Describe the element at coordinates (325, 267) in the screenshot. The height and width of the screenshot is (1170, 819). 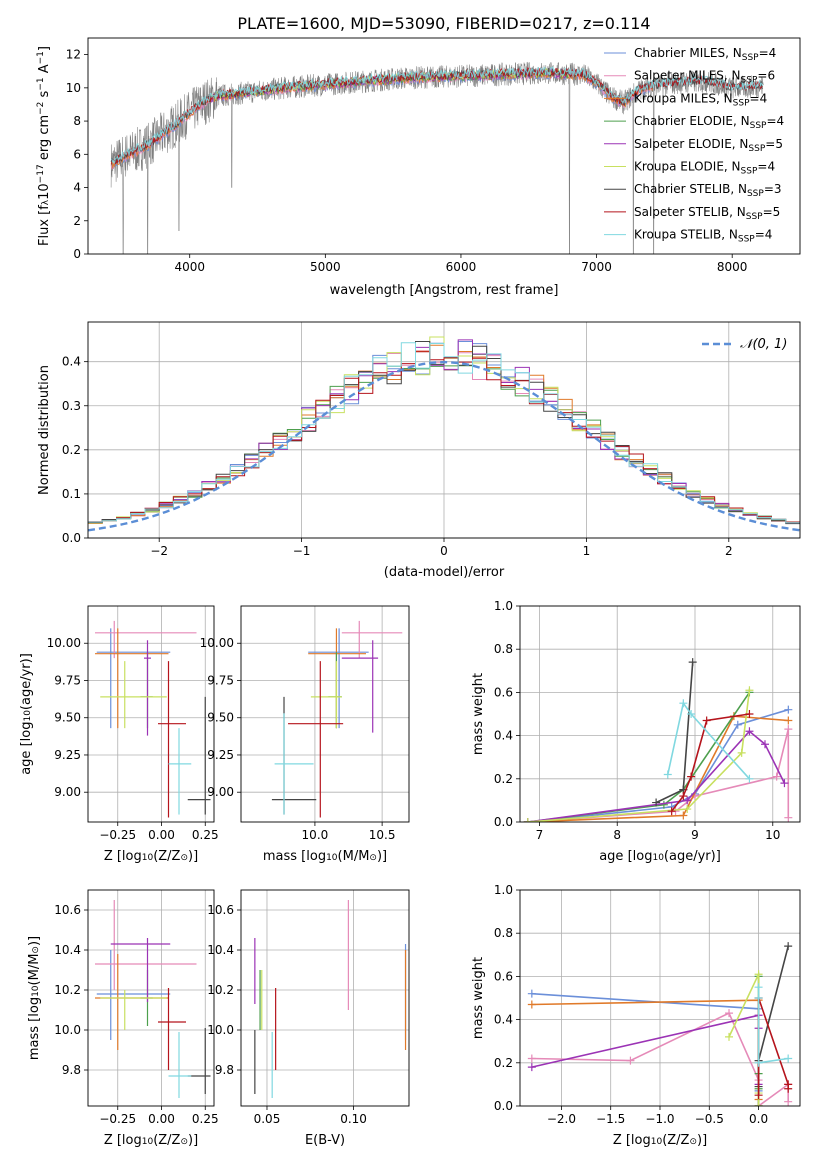
I see `x-tick-label: 5000` at that location.